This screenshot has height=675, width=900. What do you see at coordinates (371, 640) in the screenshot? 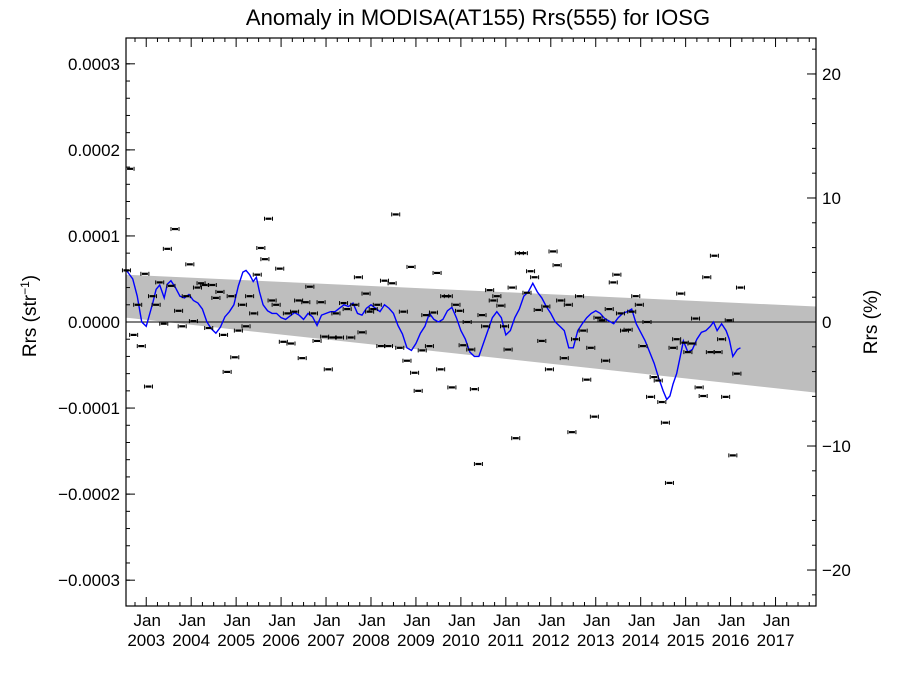
I see `x-tick-year-label: 2008` at bounding box center [371, 640].